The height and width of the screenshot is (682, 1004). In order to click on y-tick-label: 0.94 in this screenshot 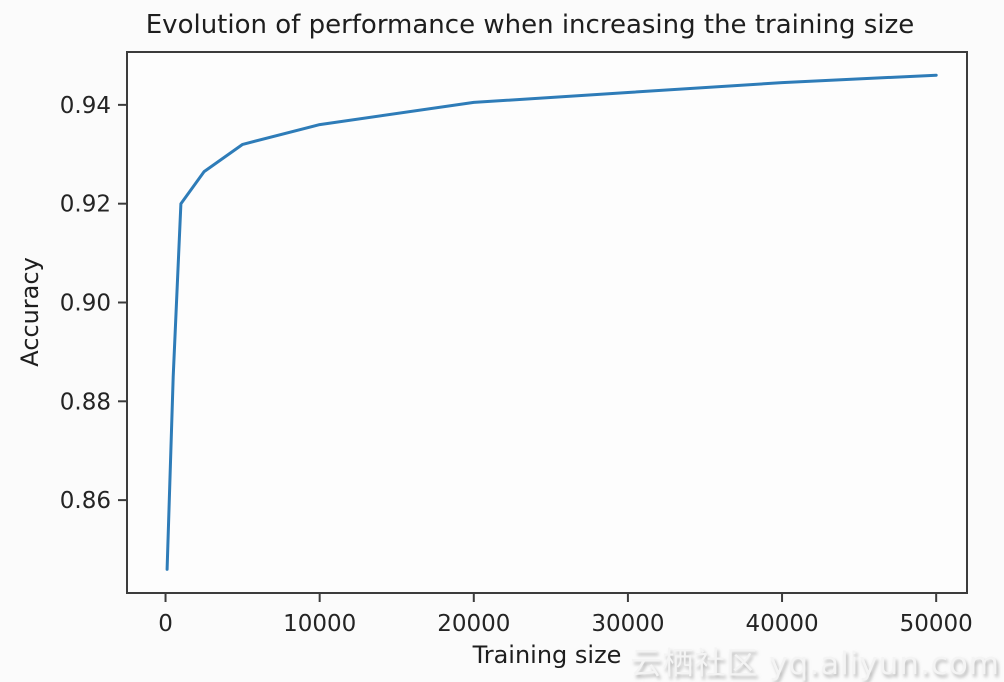, I will do `click(85, 106)`.